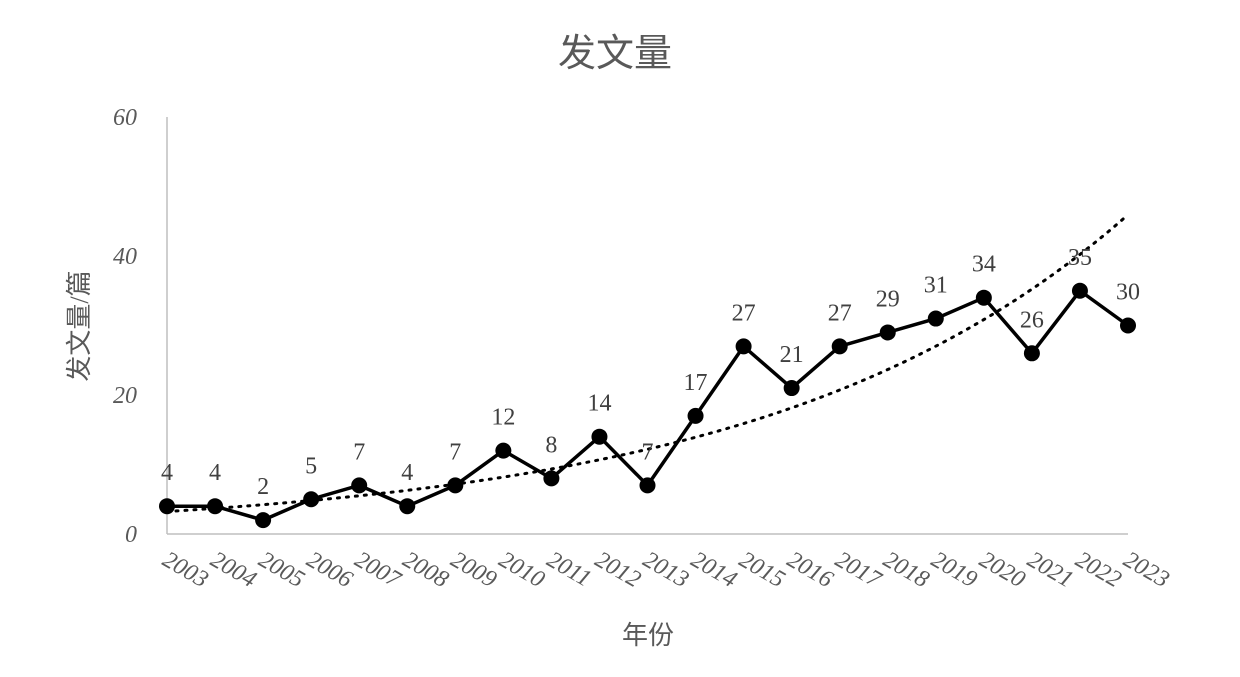  What do you see at coordinates (1050, 570) in the screenshot?
I see `x-tick-label: 2021` at bounding box center [1050, 570].